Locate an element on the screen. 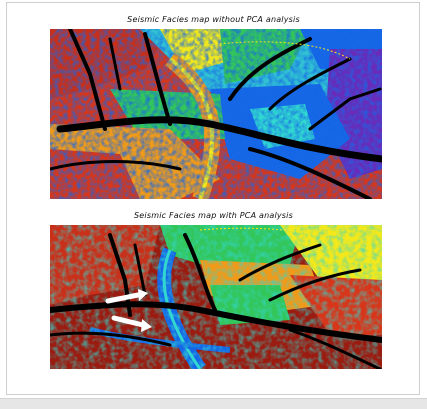 Image resolution: width=427 pixels, height=409 pixels. window-bottom-bar is located at coordinates (213, 403).